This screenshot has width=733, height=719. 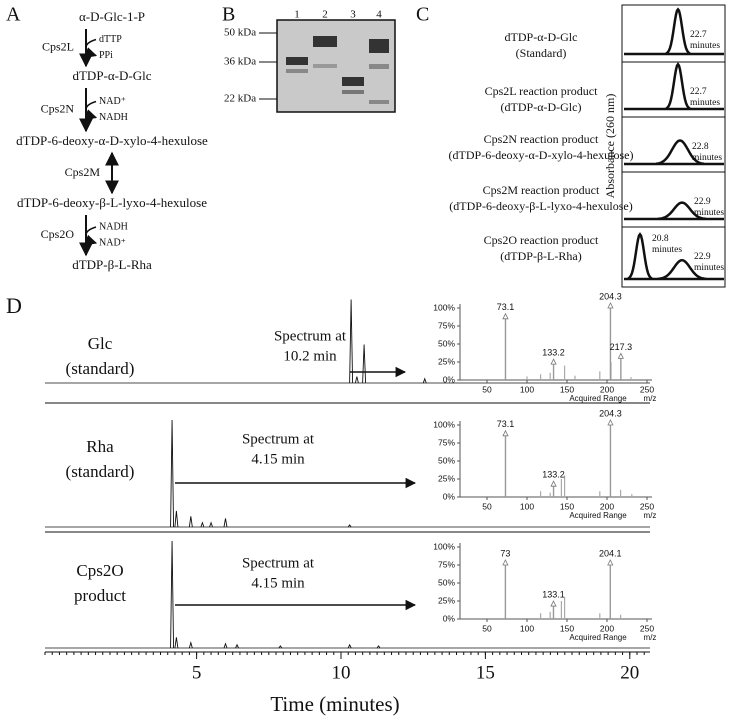 What do you see at coordinates (341, 672) in the screenshot?
I see `x-tick-label: 10` at bounding box center [341, 672].